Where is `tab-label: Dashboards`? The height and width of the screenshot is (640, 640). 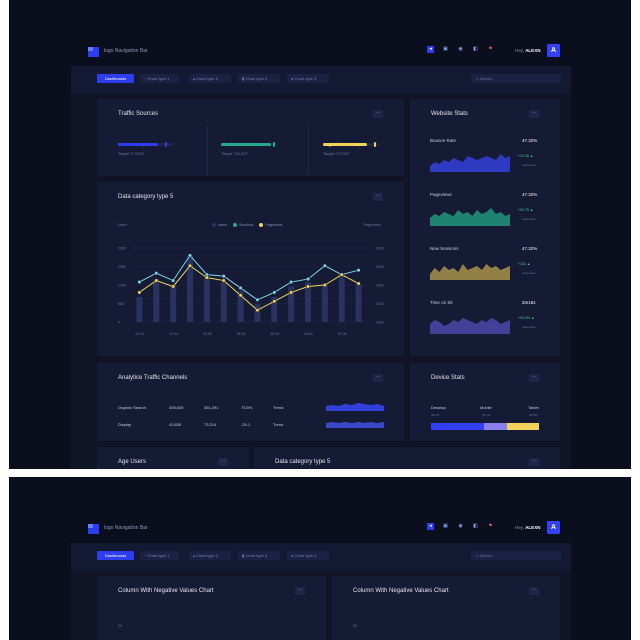
tab-label: Dashboards is located at coordinates (115, 555).